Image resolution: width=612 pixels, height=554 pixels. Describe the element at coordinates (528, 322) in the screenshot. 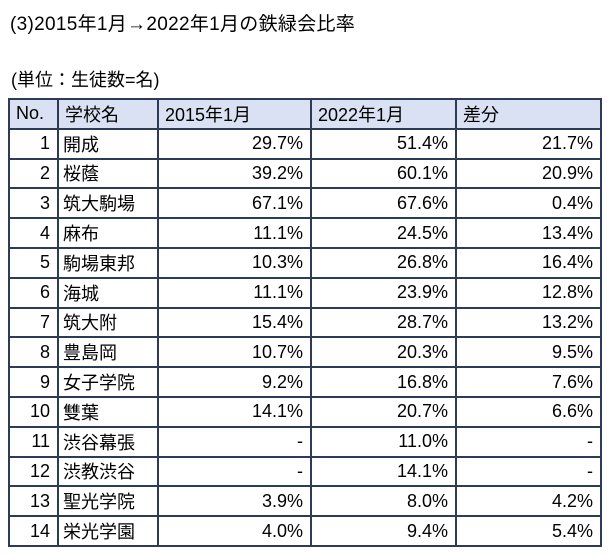

I see `ratio-diff-cell: 13.2%` at that location.